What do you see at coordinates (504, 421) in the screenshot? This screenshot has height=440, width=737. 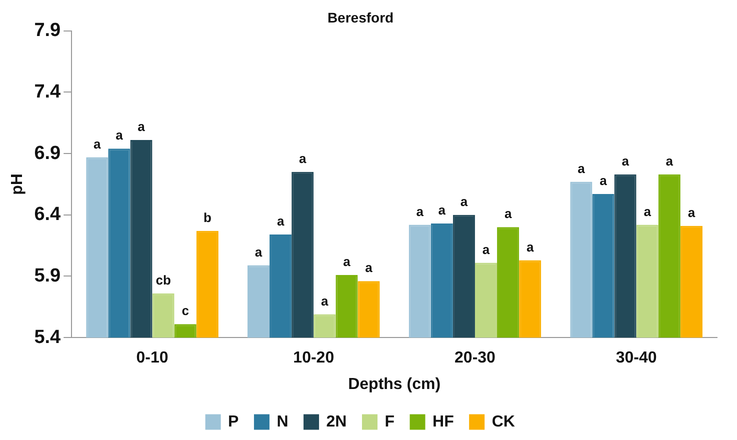 I see `legend-label: CK` at bounding box center [504, 421].